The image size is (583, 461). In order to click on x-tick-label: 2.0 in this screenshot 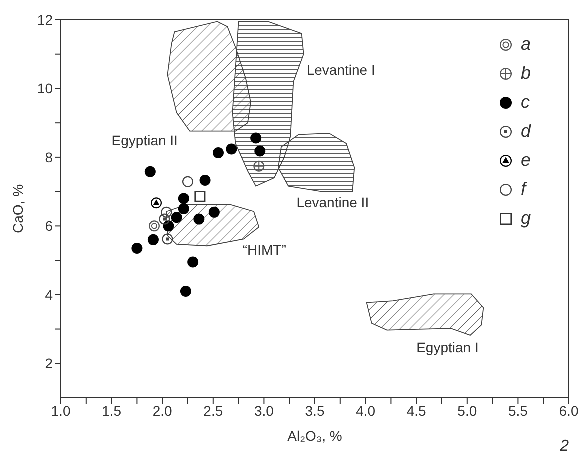, I will do `click(162, 410)`.